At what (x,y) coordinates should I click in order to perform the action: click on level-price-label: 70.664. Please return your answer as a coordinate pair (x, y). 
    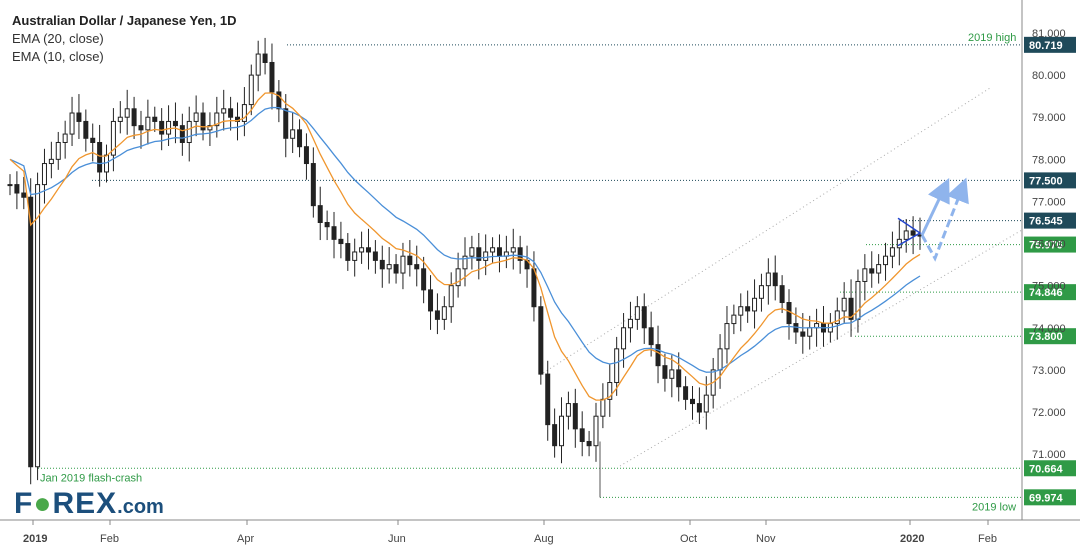
    Looking at the image, I should click on (1046, 469).